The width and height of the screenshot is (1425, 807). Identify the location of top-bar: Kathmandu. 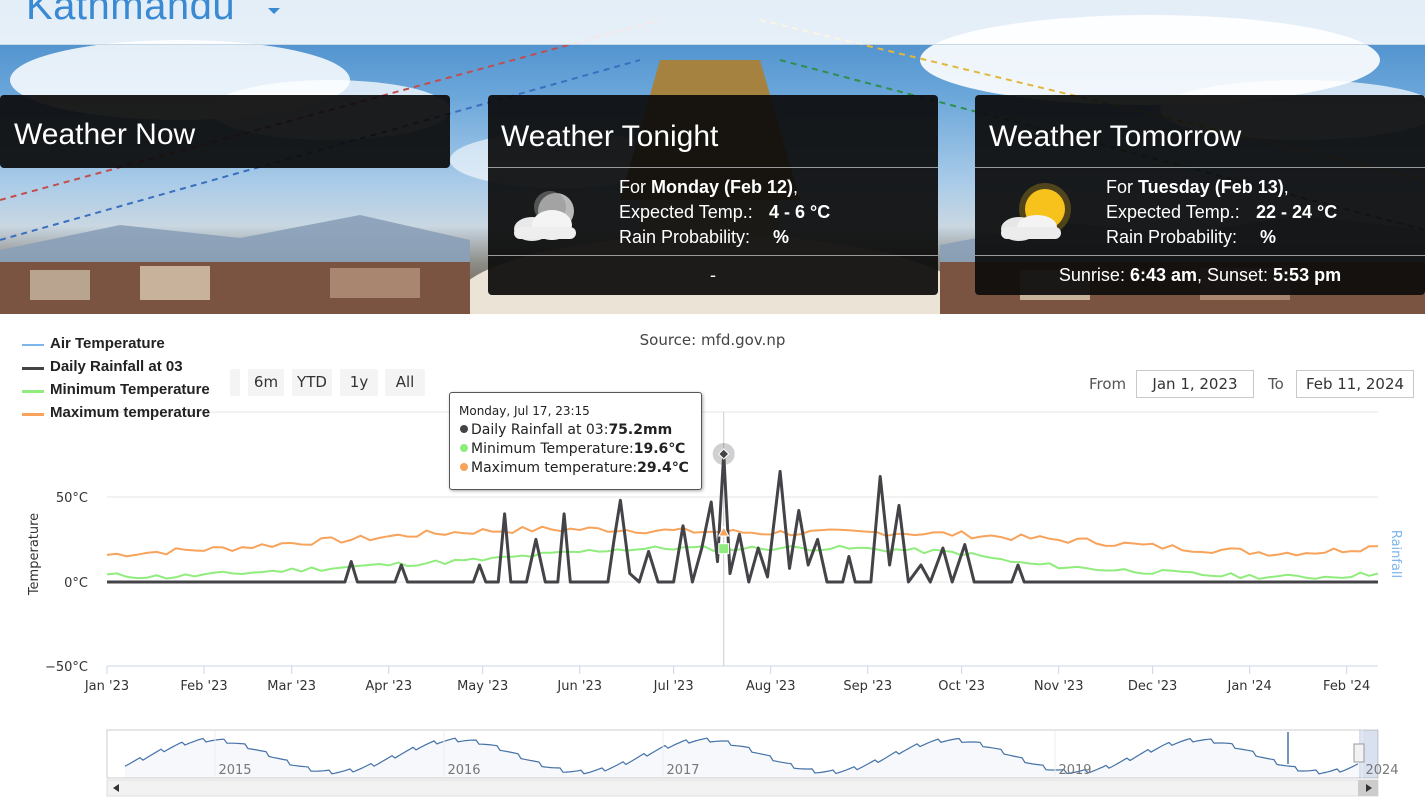
(712, 22).